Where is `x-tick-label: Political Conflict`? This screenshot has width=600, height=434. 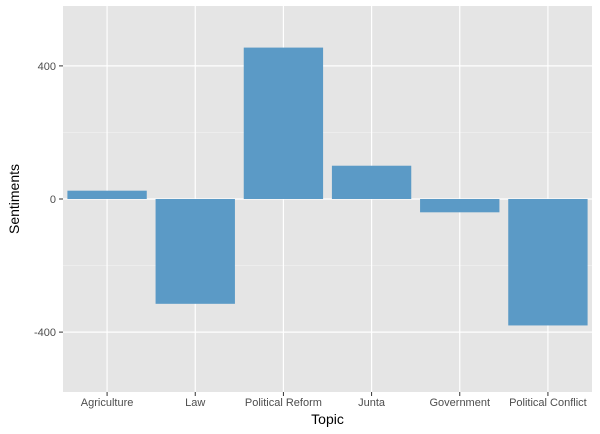 x-tick-label: Political Conflict is located at coordinates (548, 403).